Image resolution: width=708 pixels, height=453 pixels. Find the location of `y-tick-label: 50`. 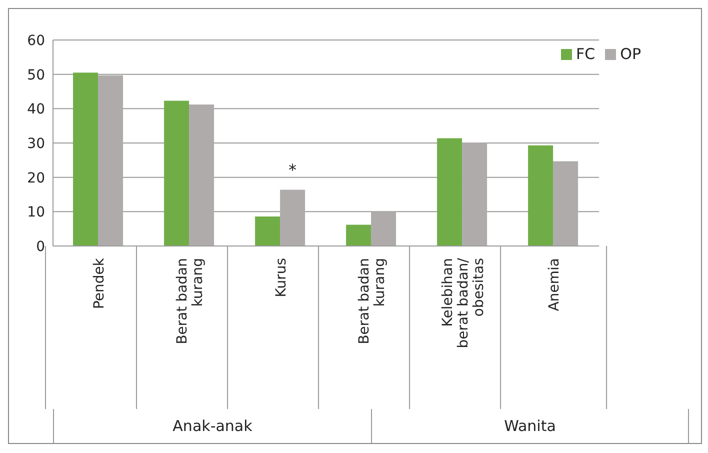

y-tick-label: 50 is located at coordinates (36, 75).